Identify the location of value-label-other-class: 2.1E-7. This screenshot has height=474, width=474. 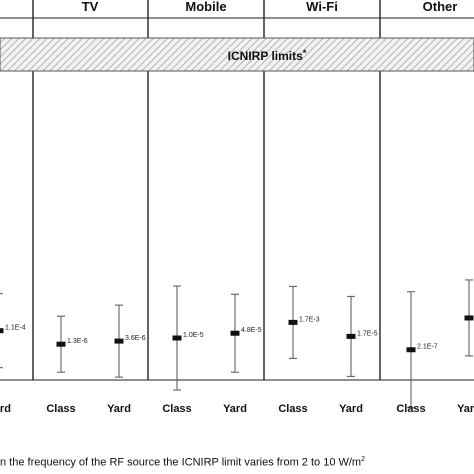
(427, 347).